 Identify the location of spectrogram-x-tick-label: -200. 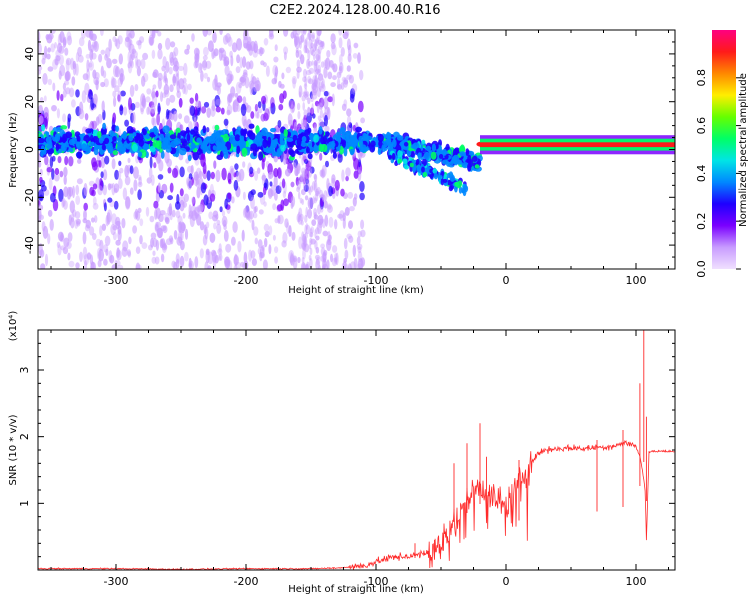
(246, 280).